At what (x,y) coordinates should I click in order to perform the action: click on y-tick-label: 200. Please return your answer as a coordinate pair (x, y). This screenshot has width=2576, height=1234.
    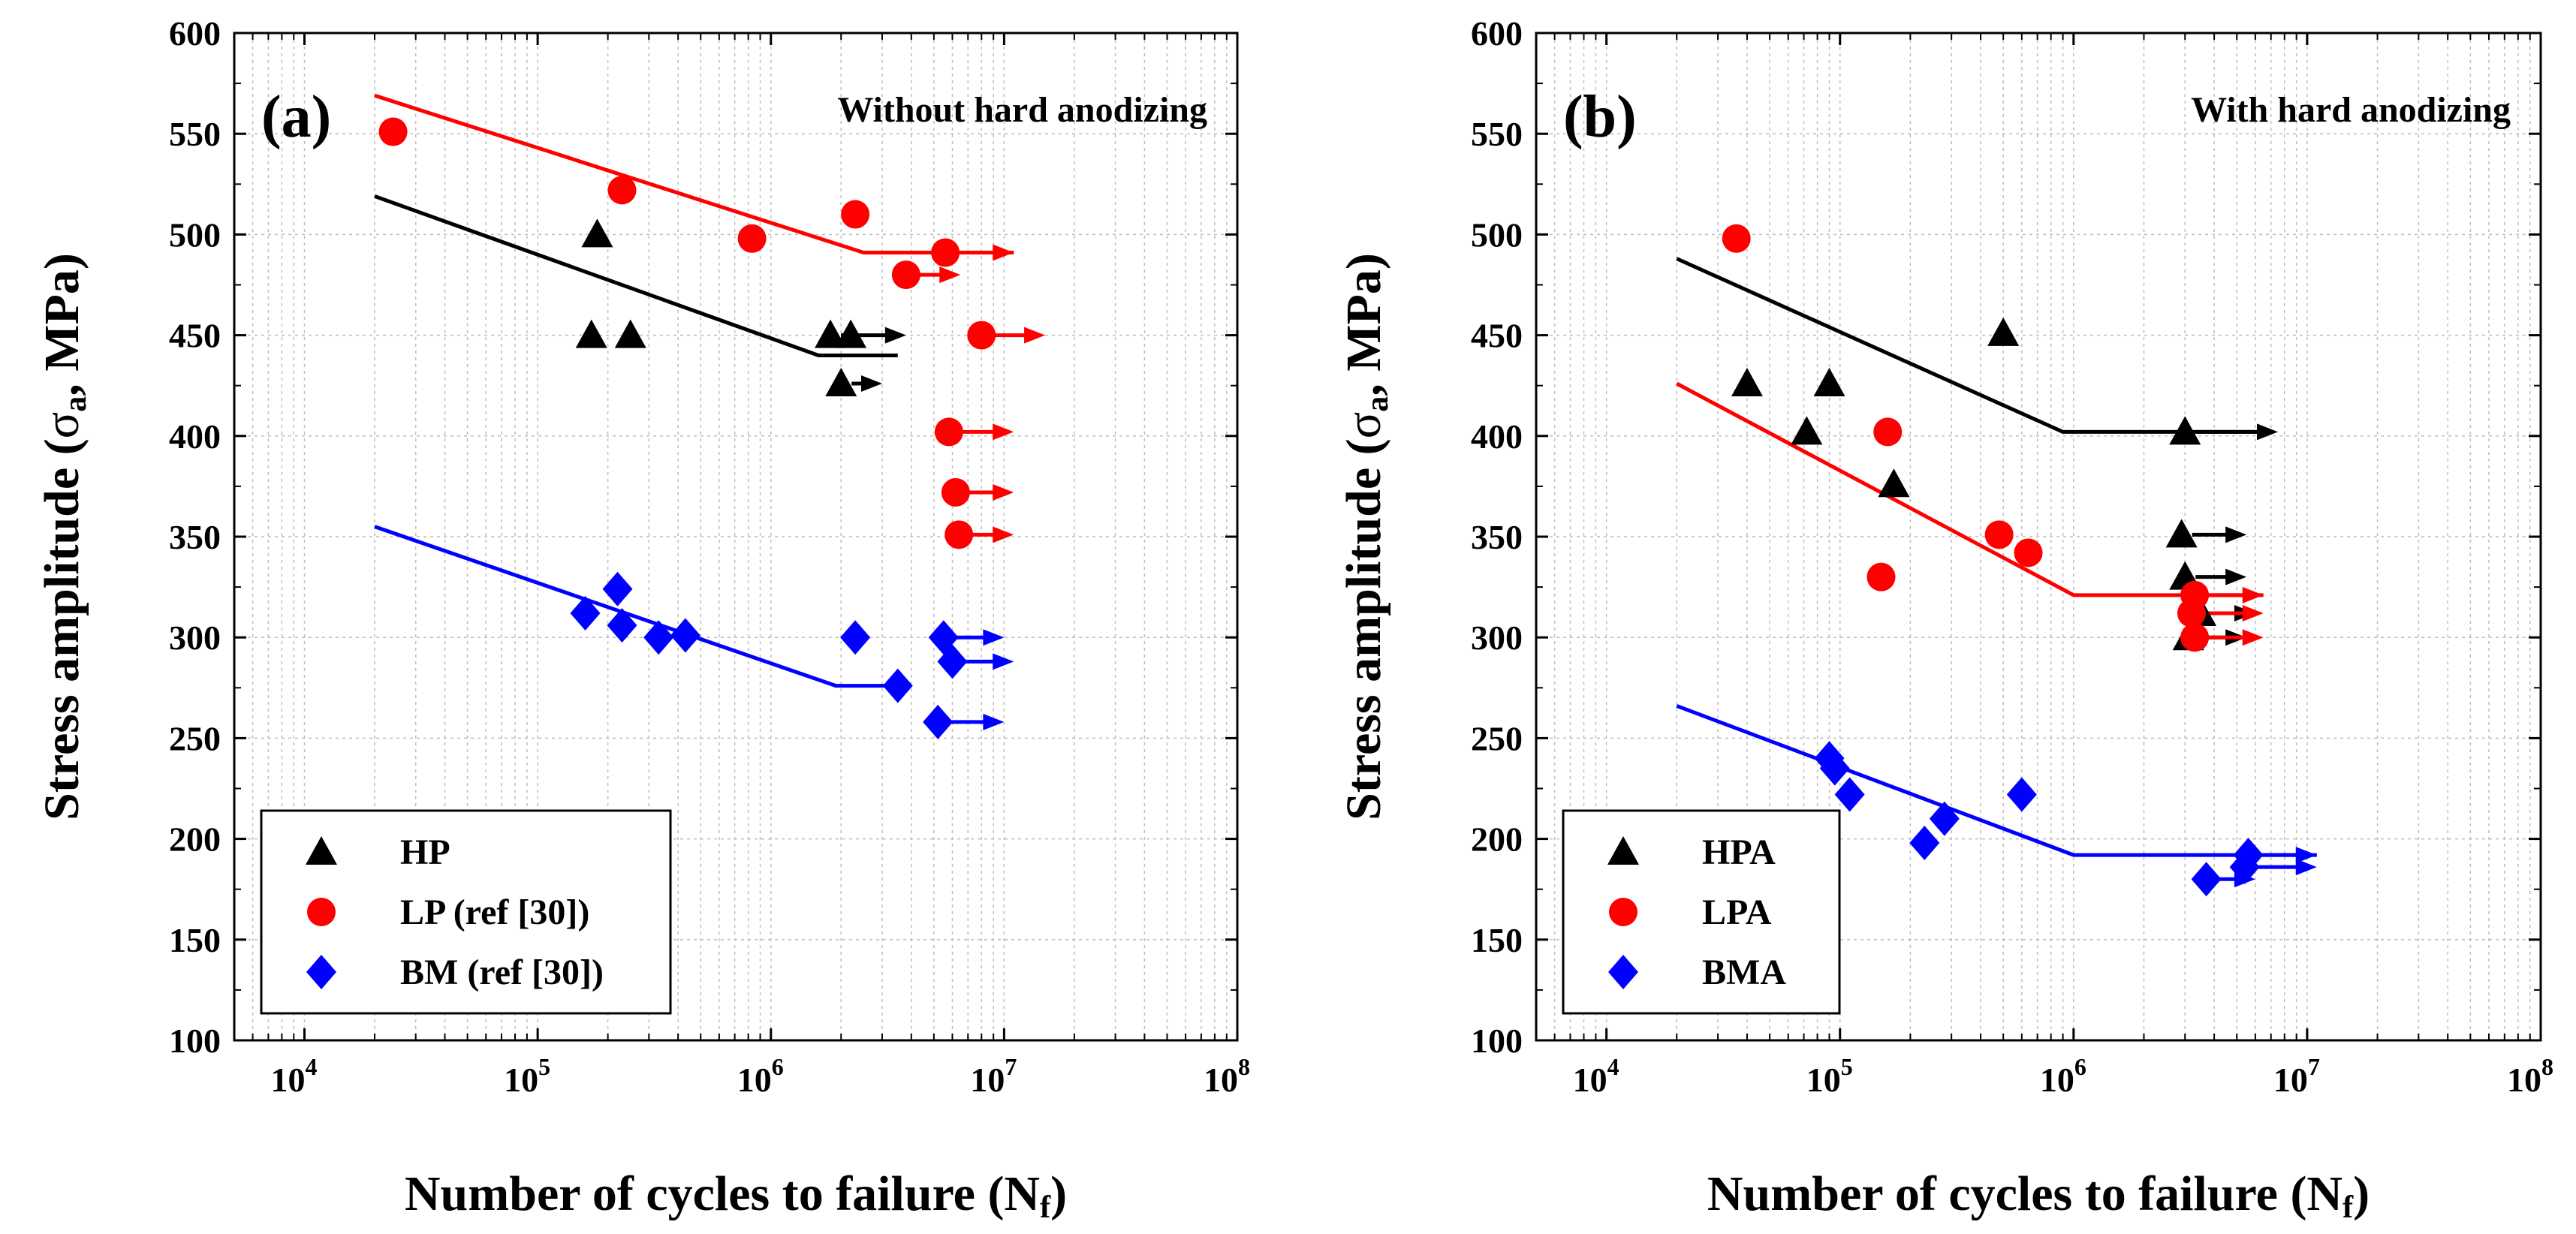
    Looking at the image, I should click on (1497, 840).